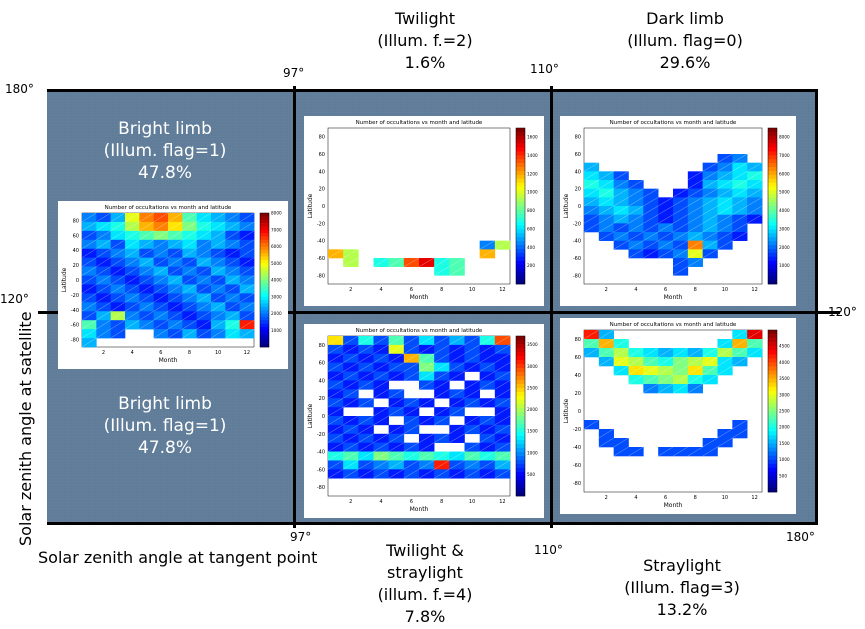 The image size is (865, 629). What do you see at coordinates (532, 344) in the screenshot?
I see `colorbar-tick-label: 3500` at bounding box center [532, 344].